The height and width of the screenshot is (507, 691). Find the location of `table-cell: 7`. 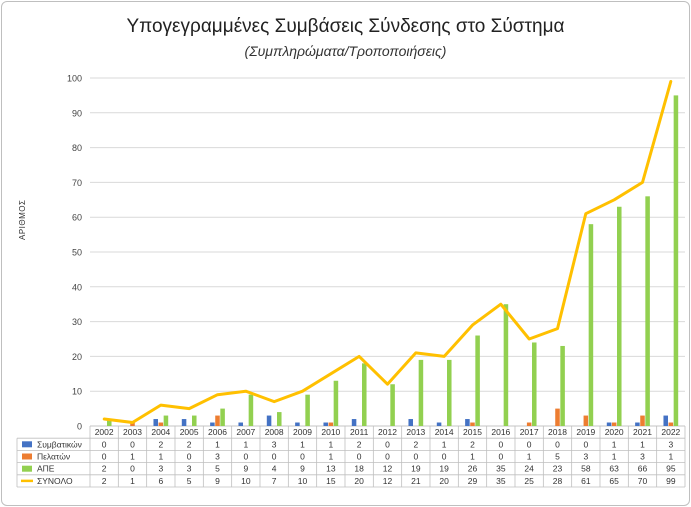

table-cell: 7 is located at coordinates (274, 481).